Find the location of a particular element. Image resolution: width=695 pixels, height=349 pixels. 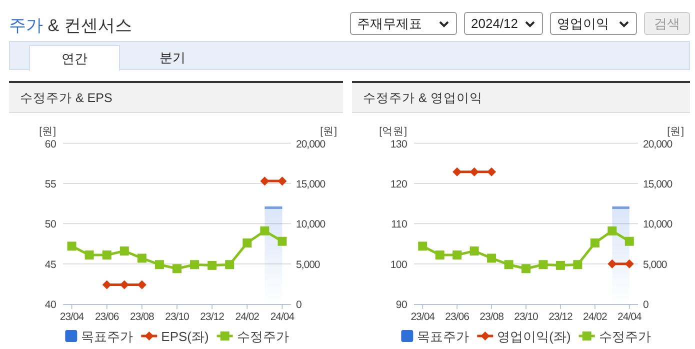

chart-title: 수정주가 & 영업이익 is located at coordinates (422, 98).